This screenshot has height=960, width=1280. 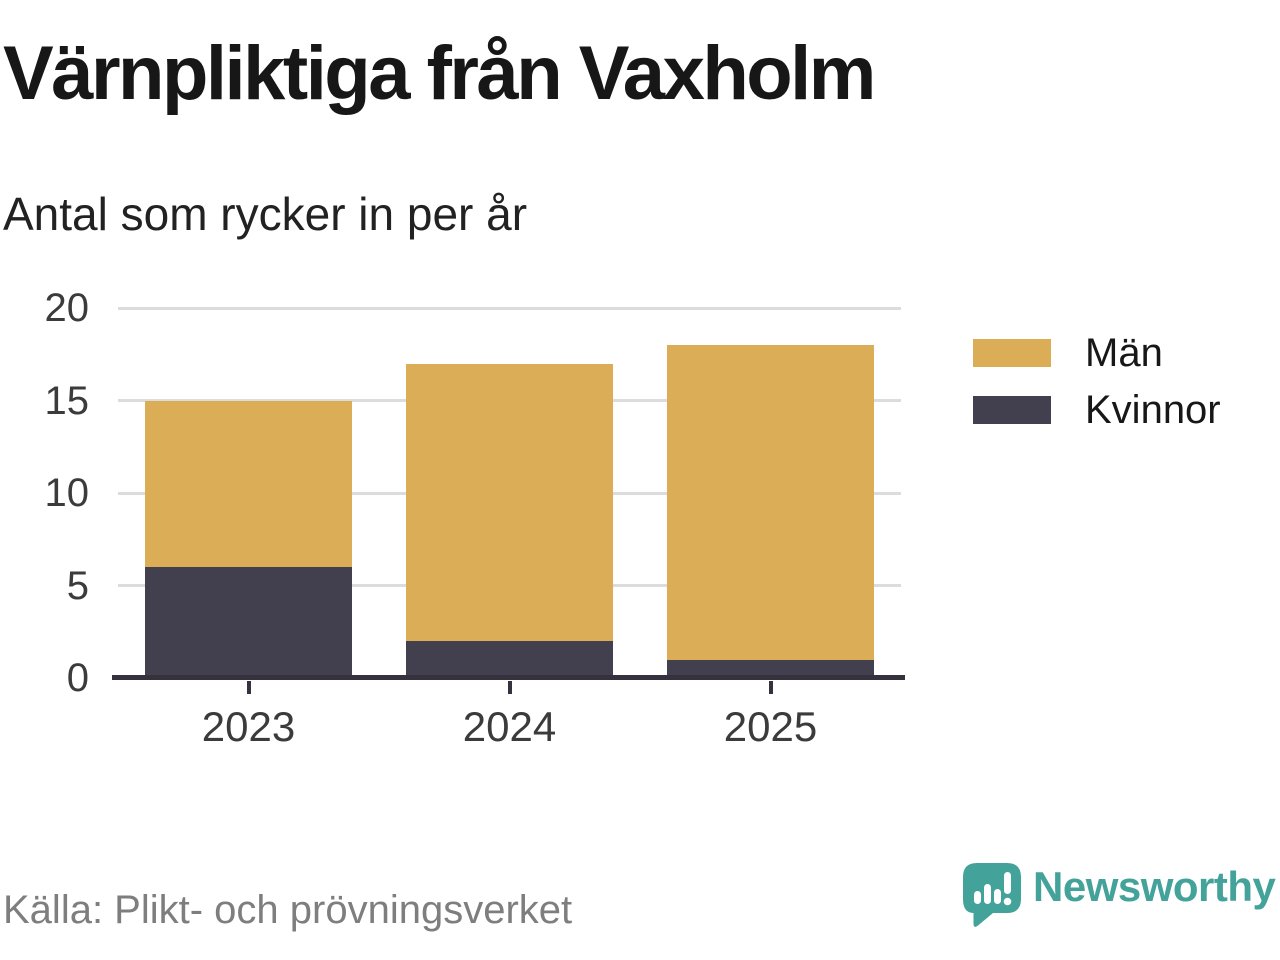 I want to click on y-tick-label: 10, so click(x=67, y=493).